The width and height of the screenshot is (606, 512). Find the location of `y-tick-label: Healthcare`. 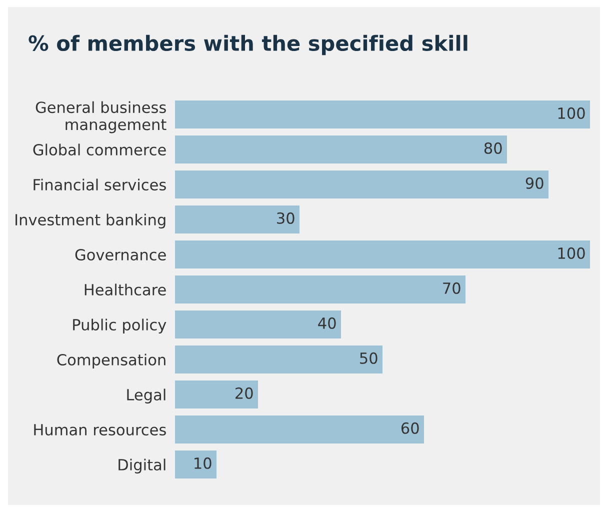

y-tick-label: Healthcare is located at coordinates (125, 290).